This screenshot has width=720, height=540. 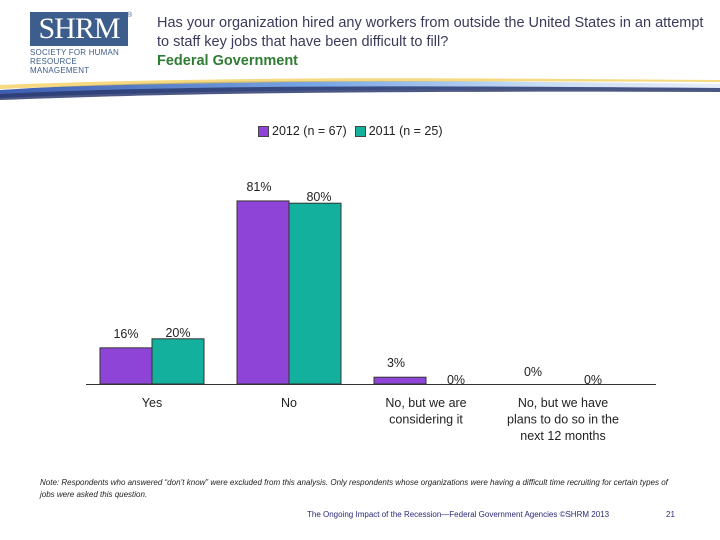 I want to click on segment-subtitle: Federal Government, so click(x=228, y=61).